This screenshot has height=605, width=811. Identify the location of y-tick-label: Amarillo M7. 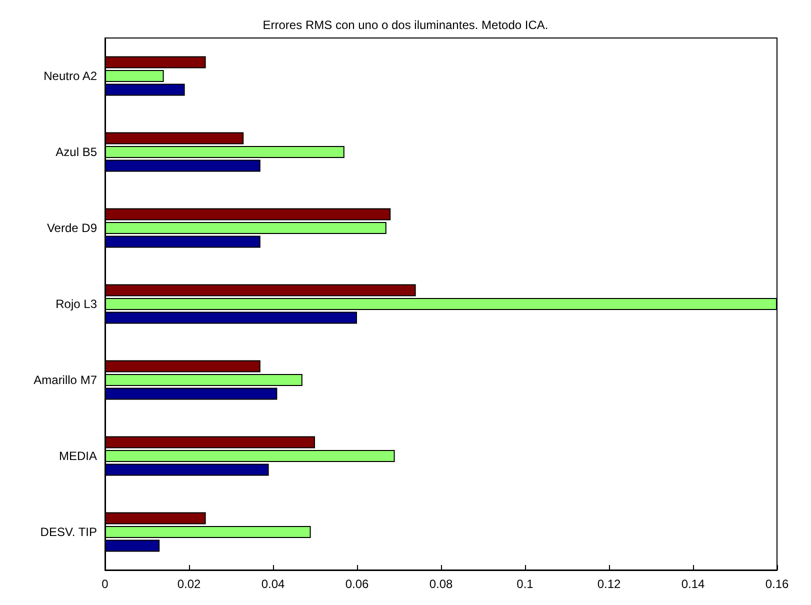
(66, 380).